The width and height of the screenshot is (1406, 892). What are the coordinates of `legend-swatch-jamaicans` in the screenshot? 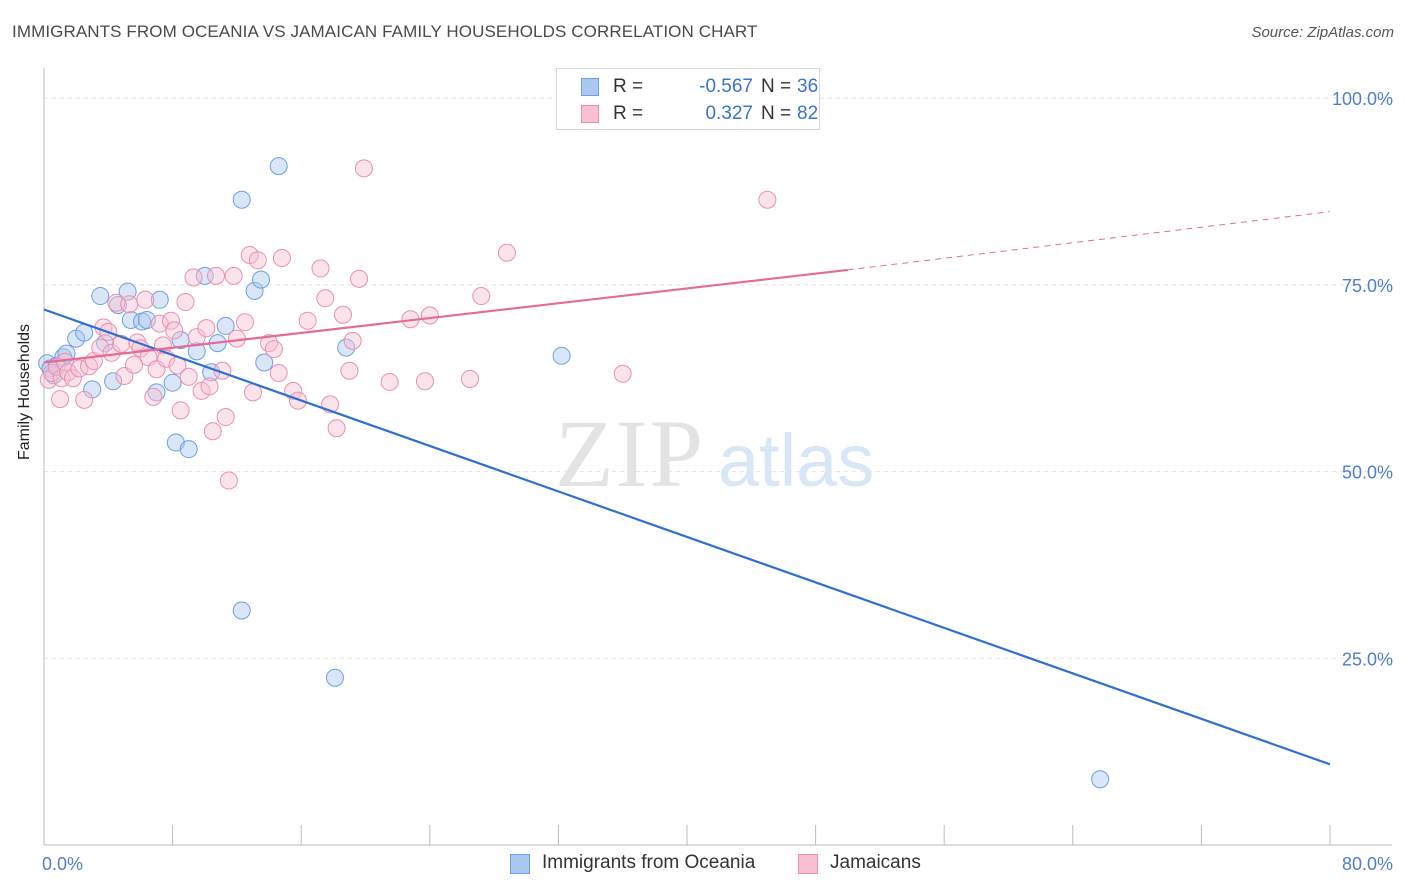 It's located at (808, 864).